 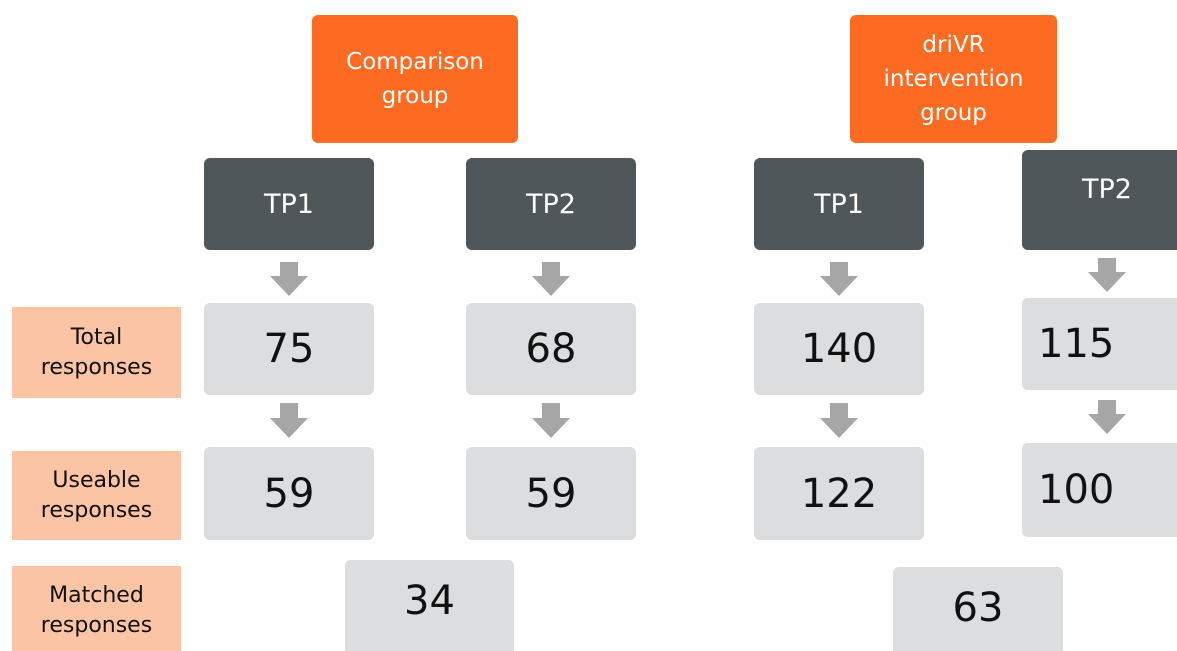 What do you see at coordinates (953, 79) in the screenshot?
I see `group-header: driVR intervention group` at bounding box center [953, 79].